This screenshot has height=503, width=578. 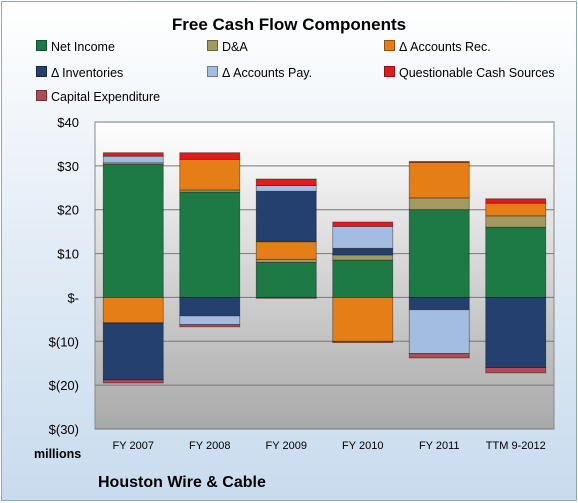 I want to click on legend-label: Δ Inventories, so click(x=87, y=73).